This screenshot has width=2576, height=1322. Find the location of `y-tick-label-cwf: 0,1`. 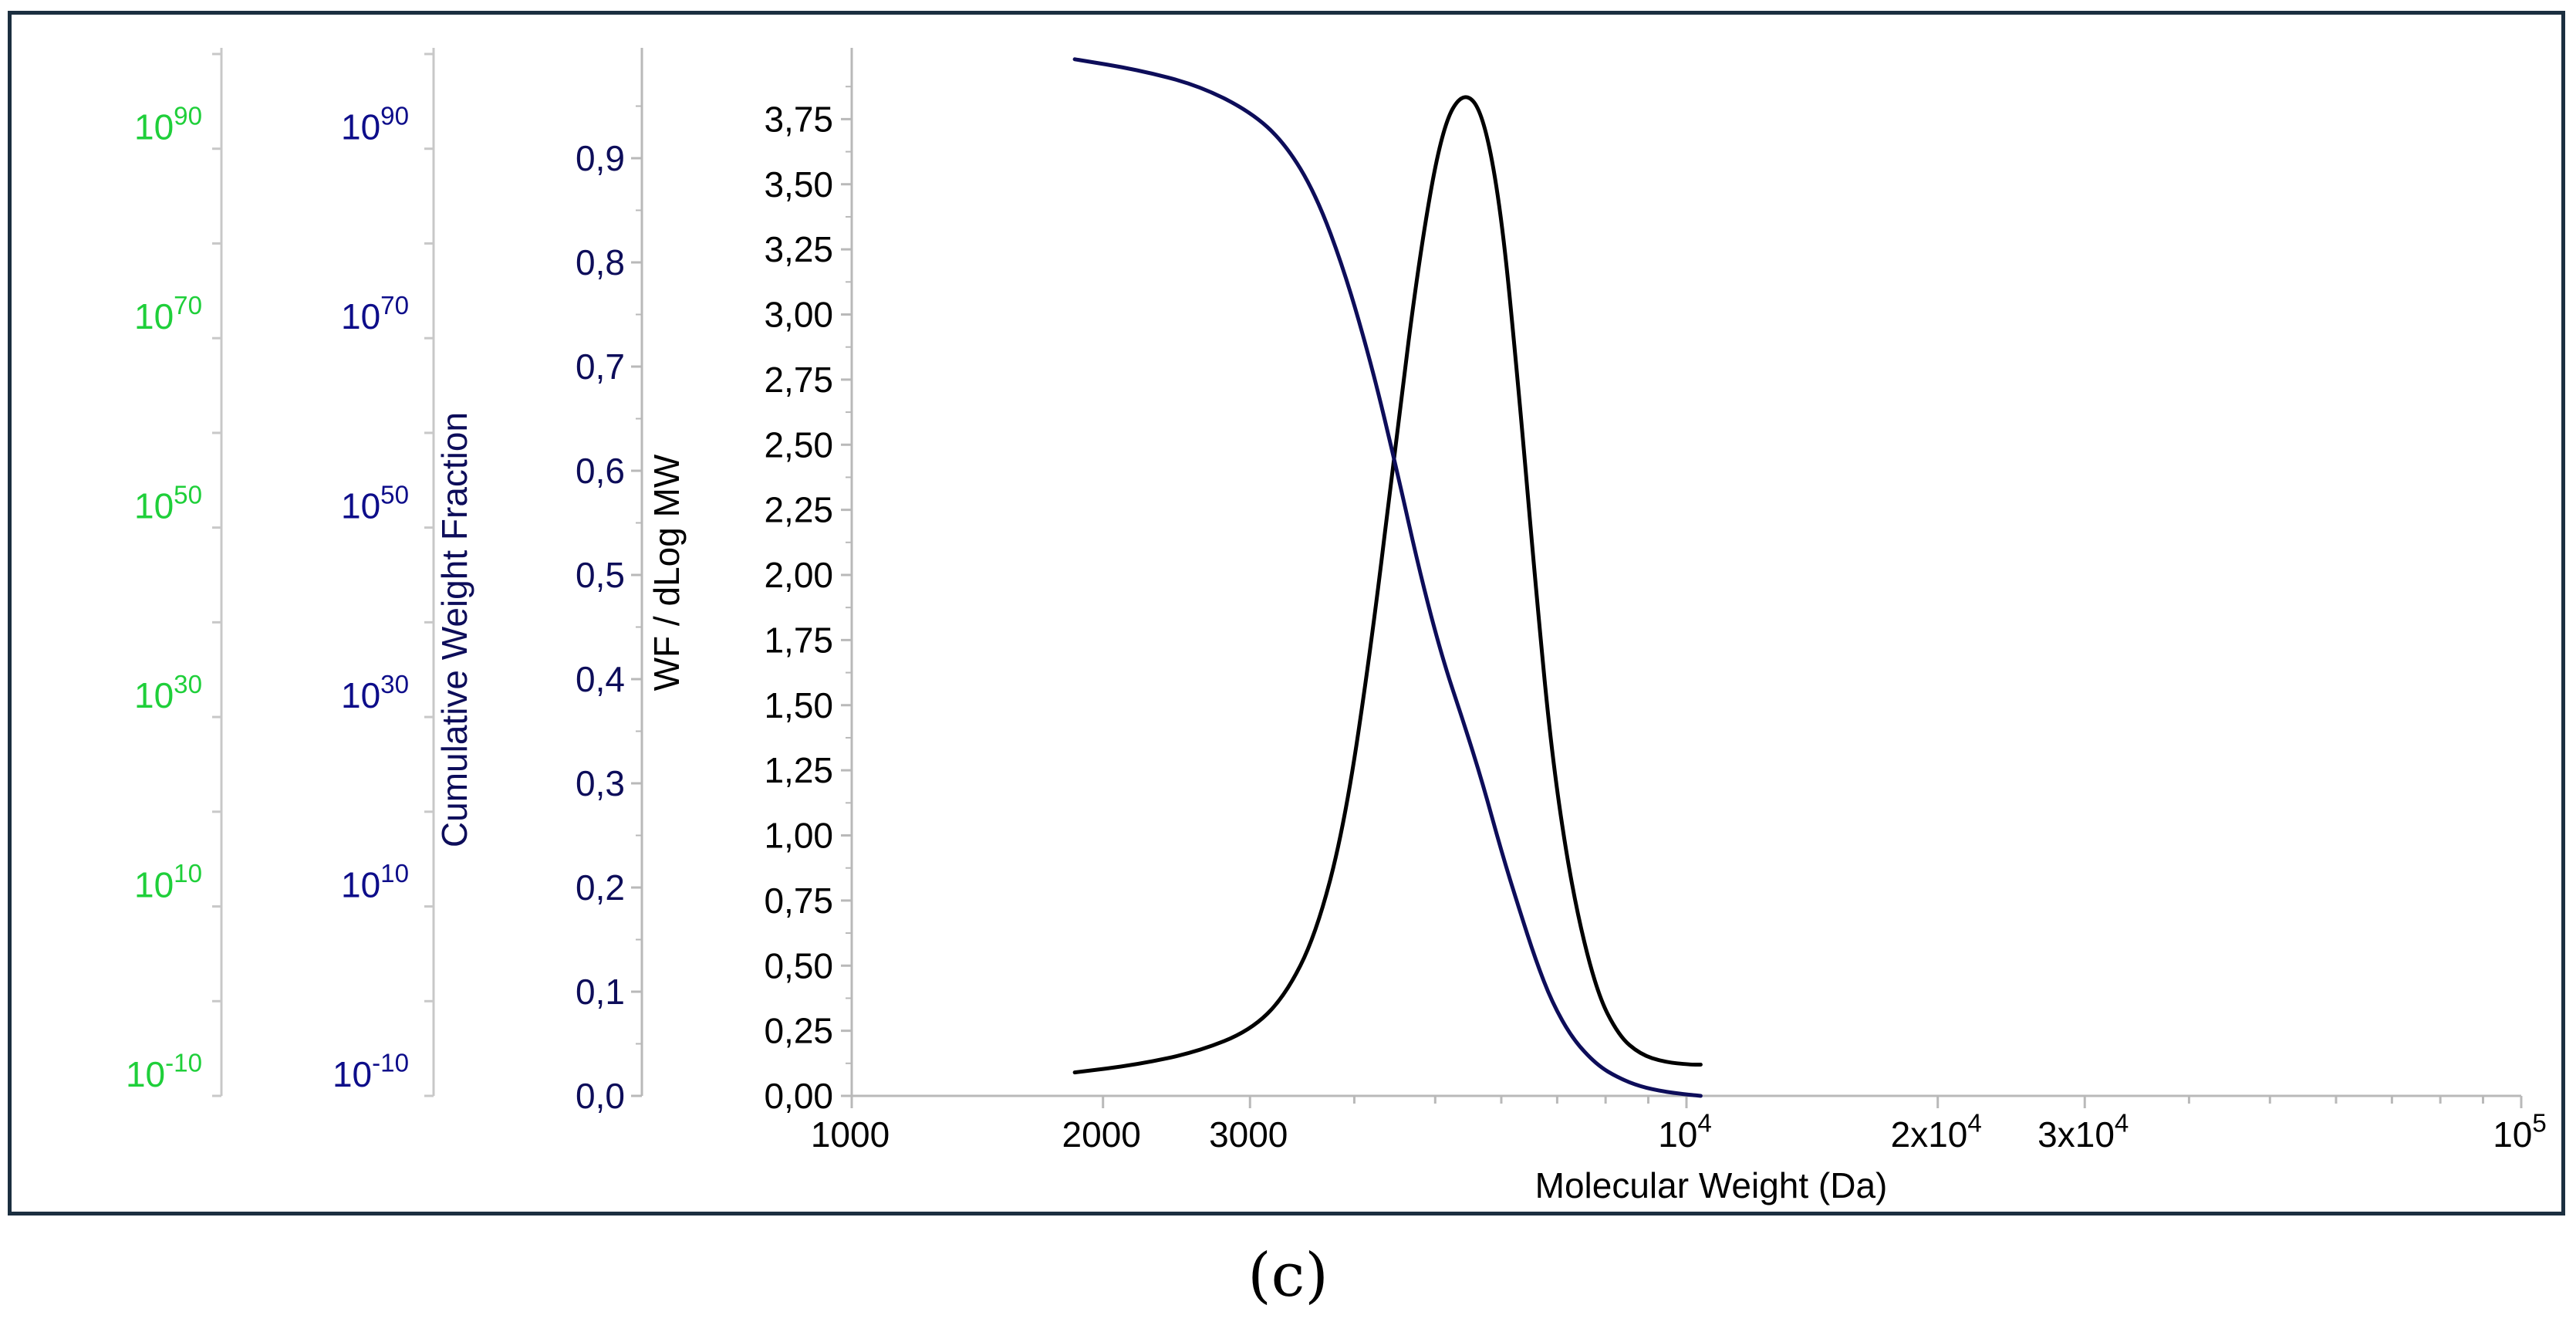

y-tick-label-cwf: 0,1 is located at coordinates (600, 992).